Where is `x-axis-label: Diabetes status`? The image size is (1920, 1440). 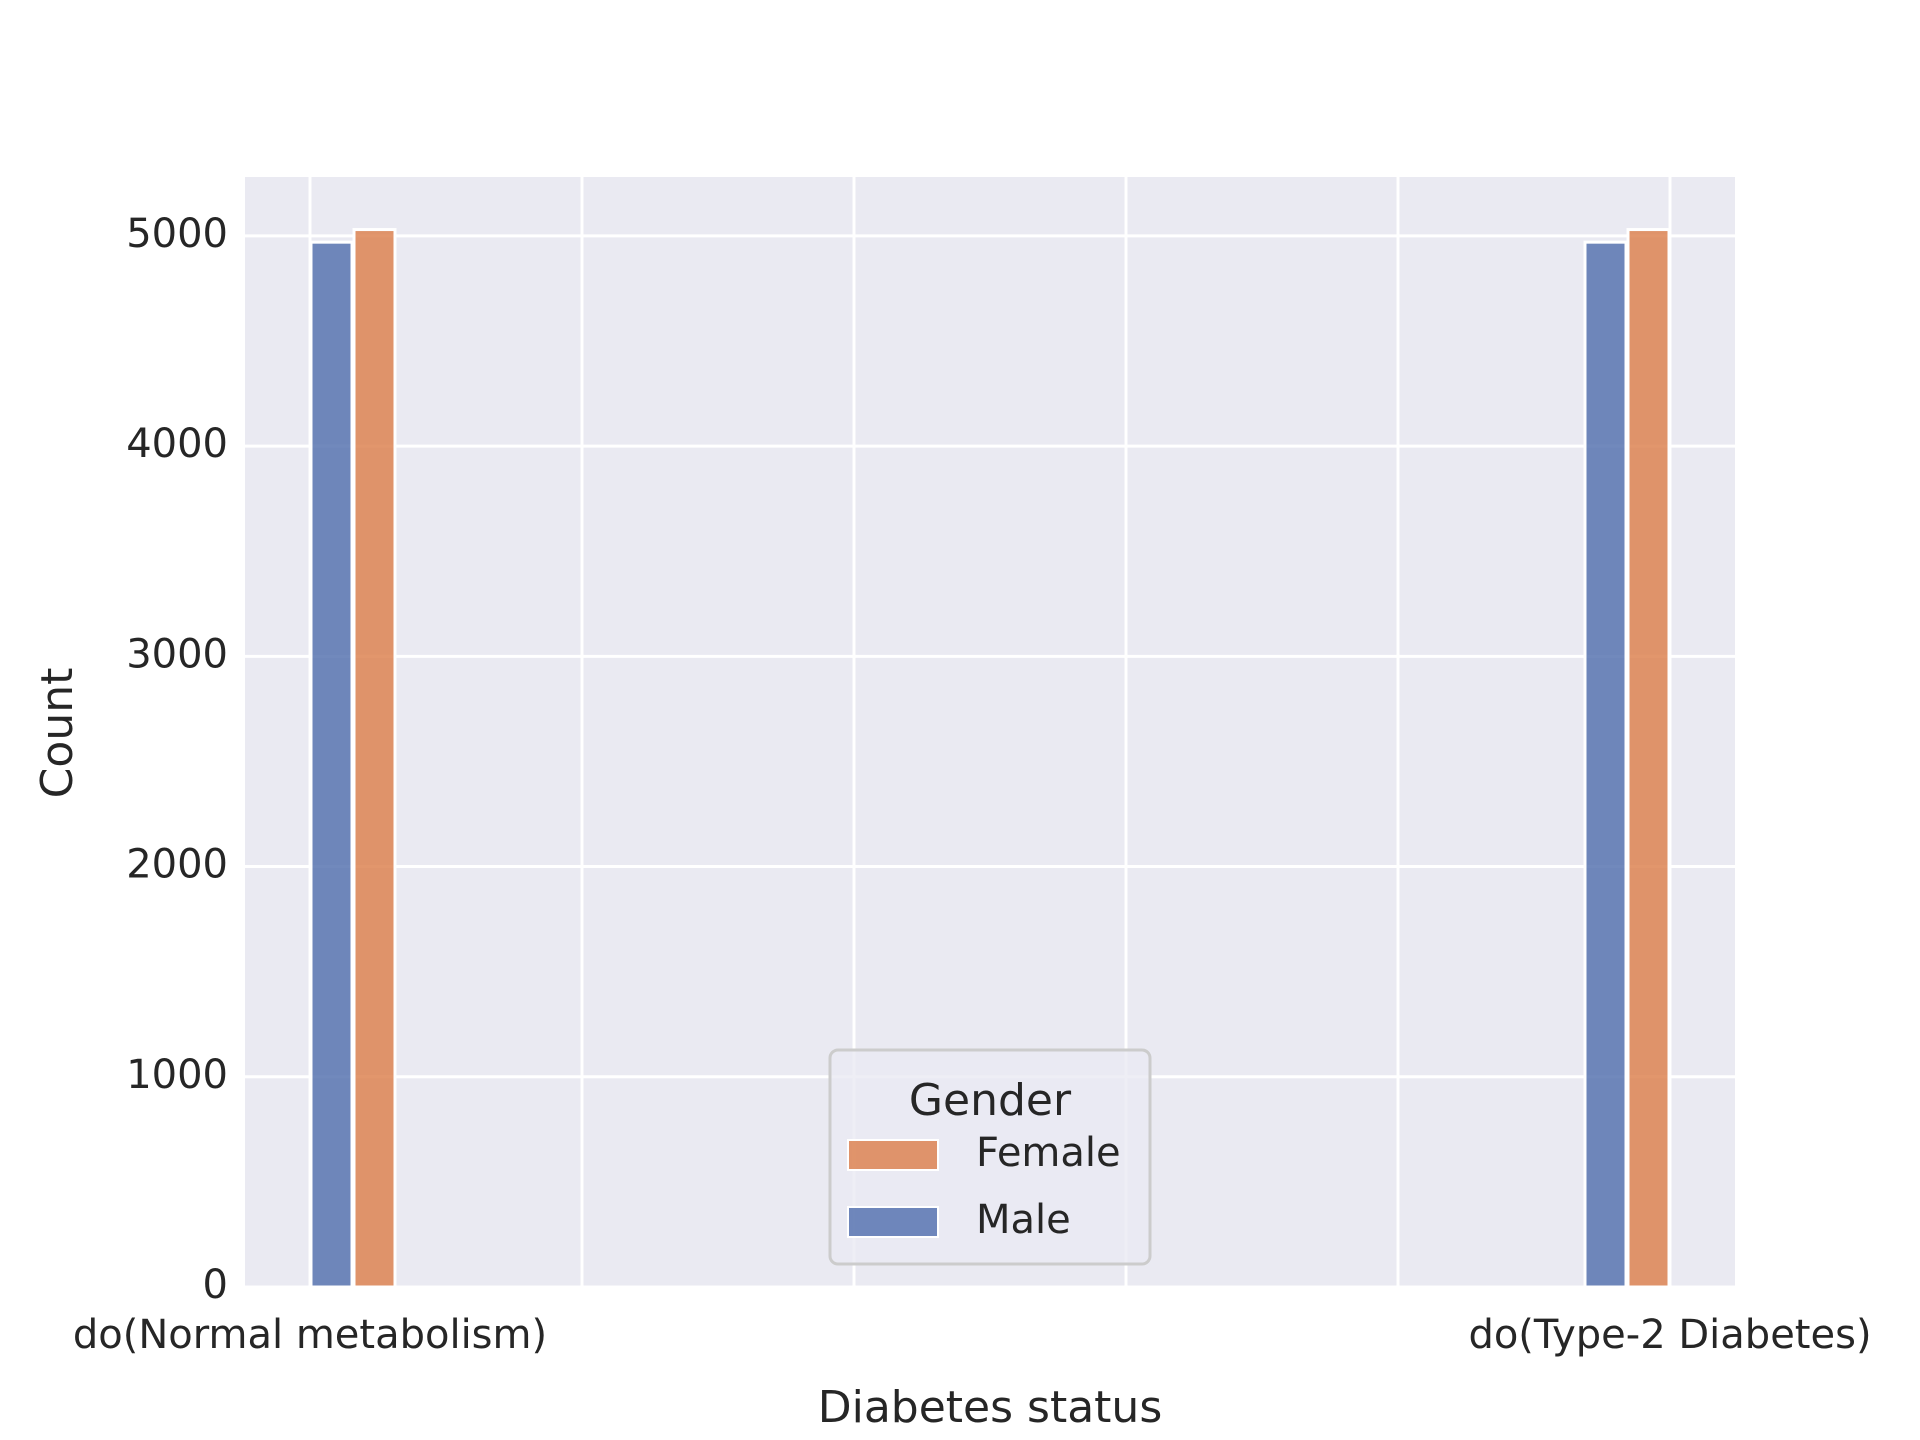 x-axis-label: Diabetes status is located at coordinates (990, 1407).